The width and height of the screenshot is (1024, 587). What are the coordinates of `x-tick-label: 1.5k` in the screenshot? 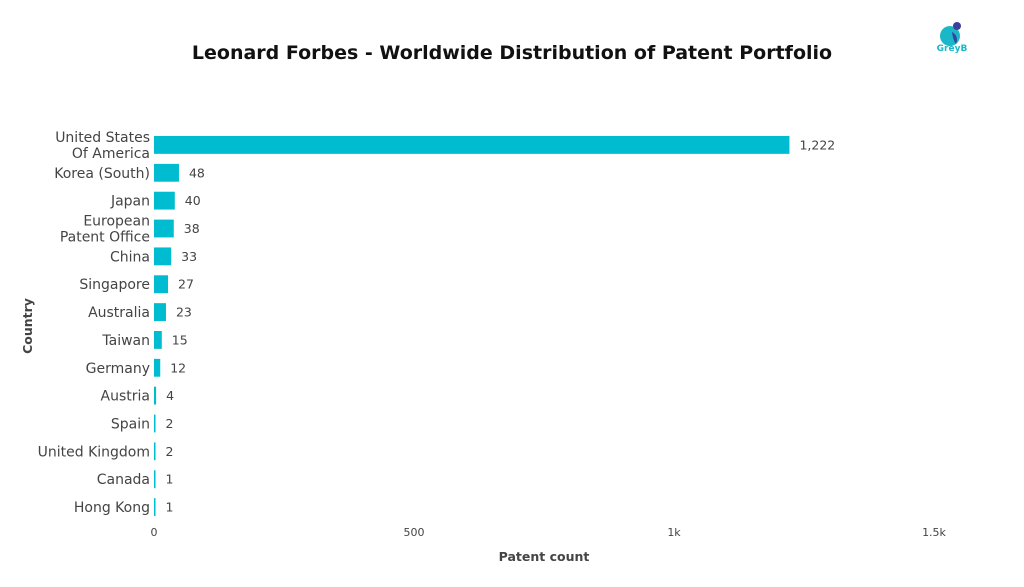 It's located at (934, 532).